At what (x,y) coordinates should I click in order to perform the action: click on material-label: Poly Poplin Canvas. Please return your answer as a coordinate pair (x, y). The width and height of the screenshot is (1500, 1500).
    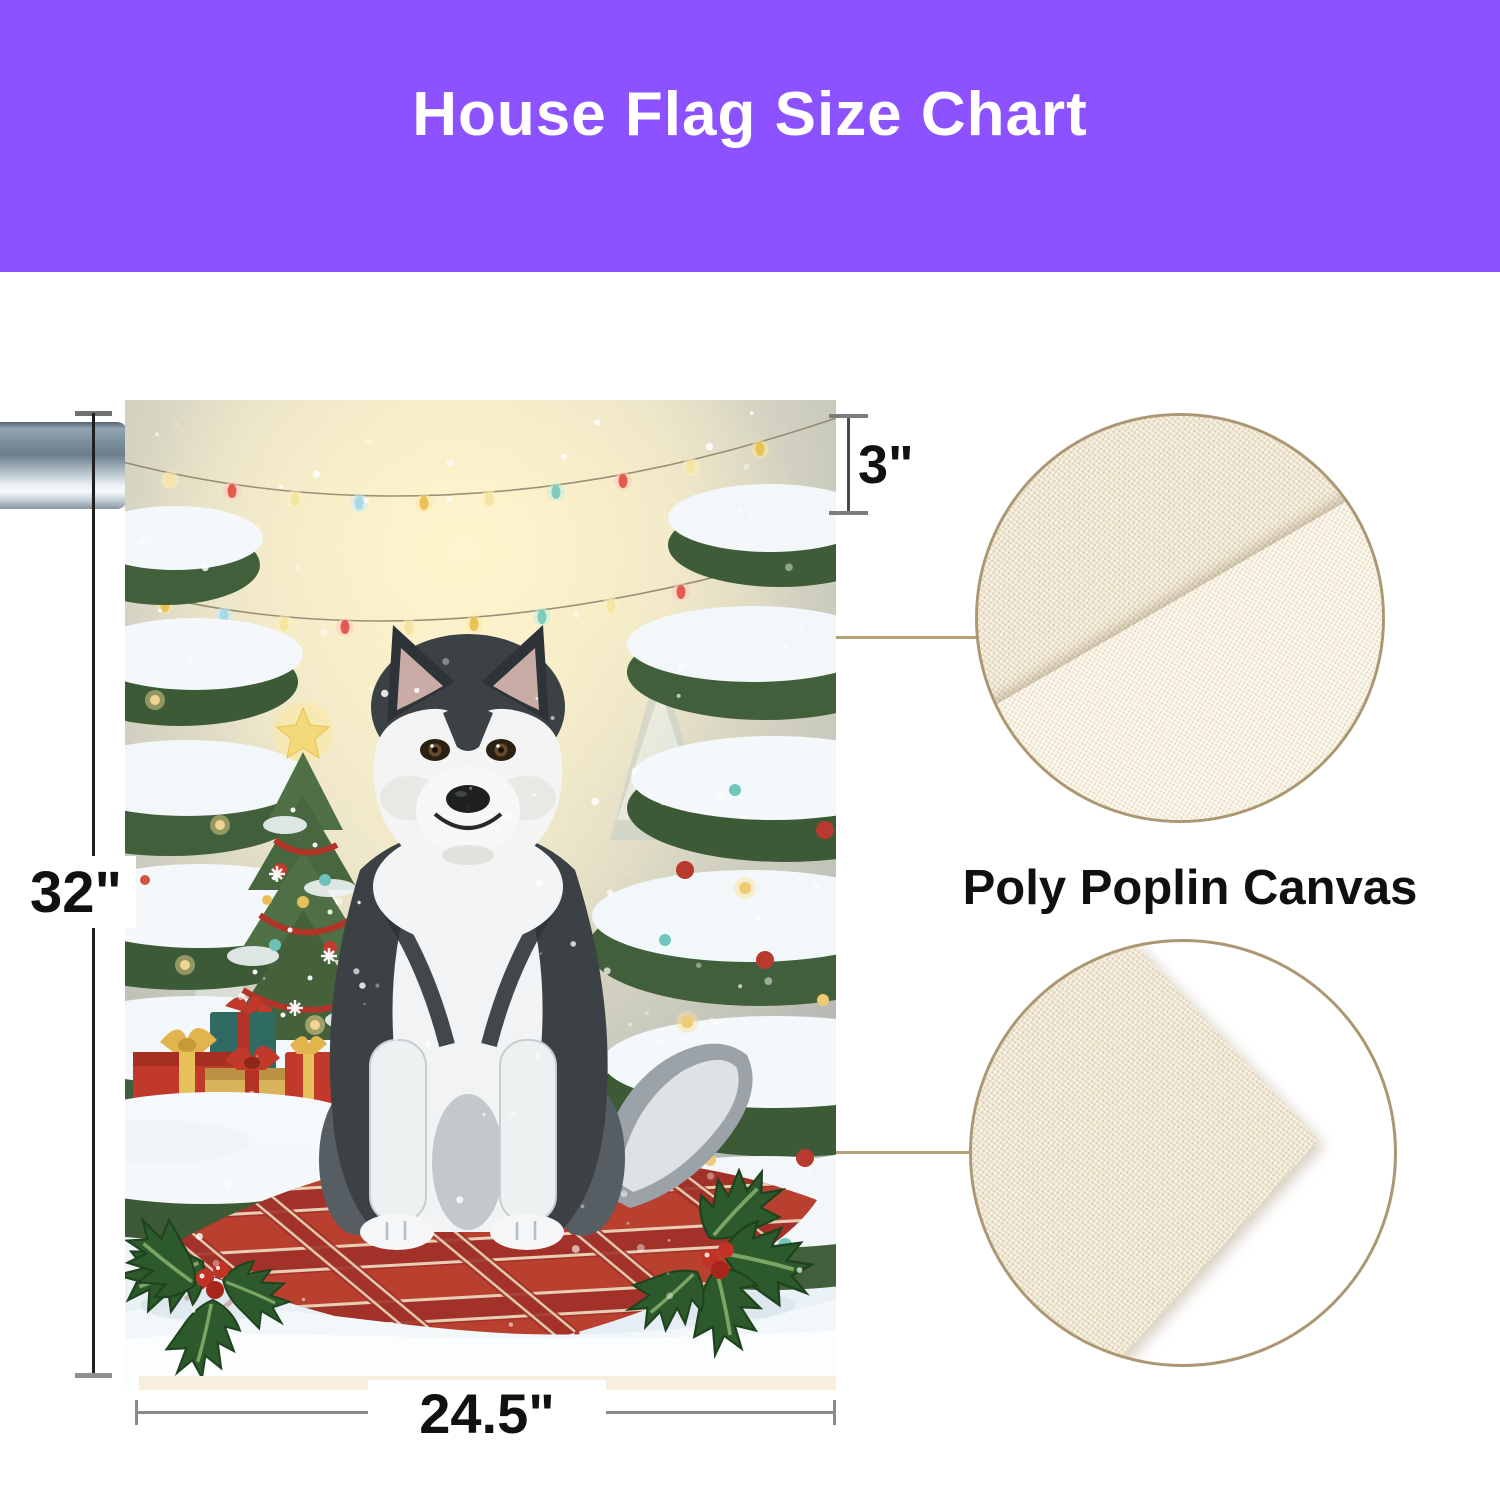
    Looking at the image, I should click on (1190, 888).